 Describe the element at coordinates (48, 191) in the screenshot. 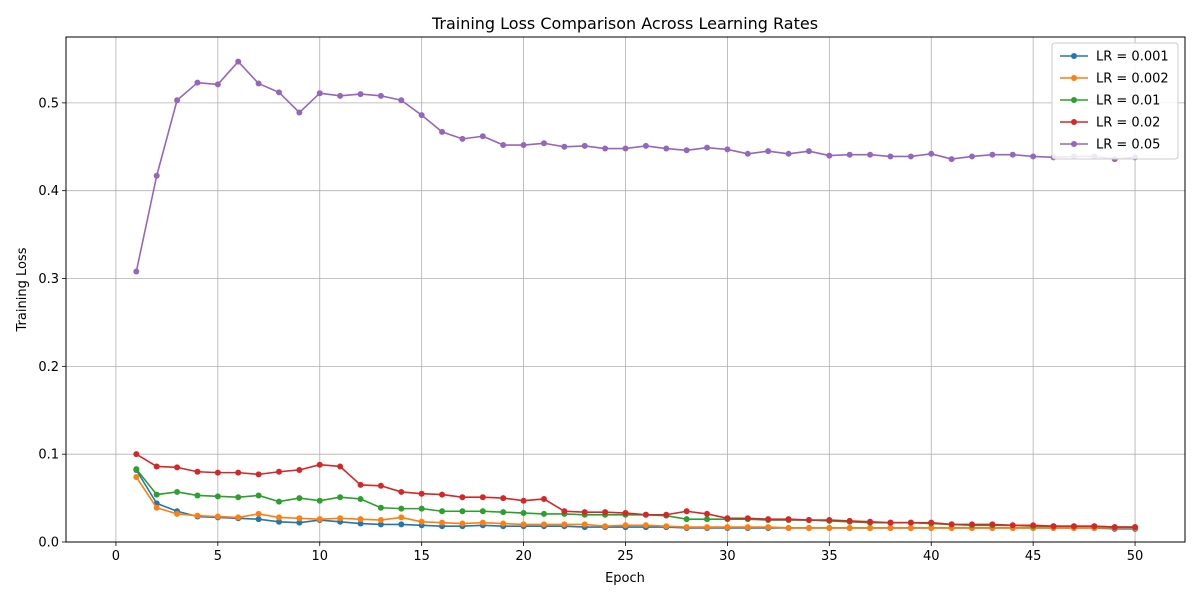

I see `y-tick-label: 0.4` at that location.